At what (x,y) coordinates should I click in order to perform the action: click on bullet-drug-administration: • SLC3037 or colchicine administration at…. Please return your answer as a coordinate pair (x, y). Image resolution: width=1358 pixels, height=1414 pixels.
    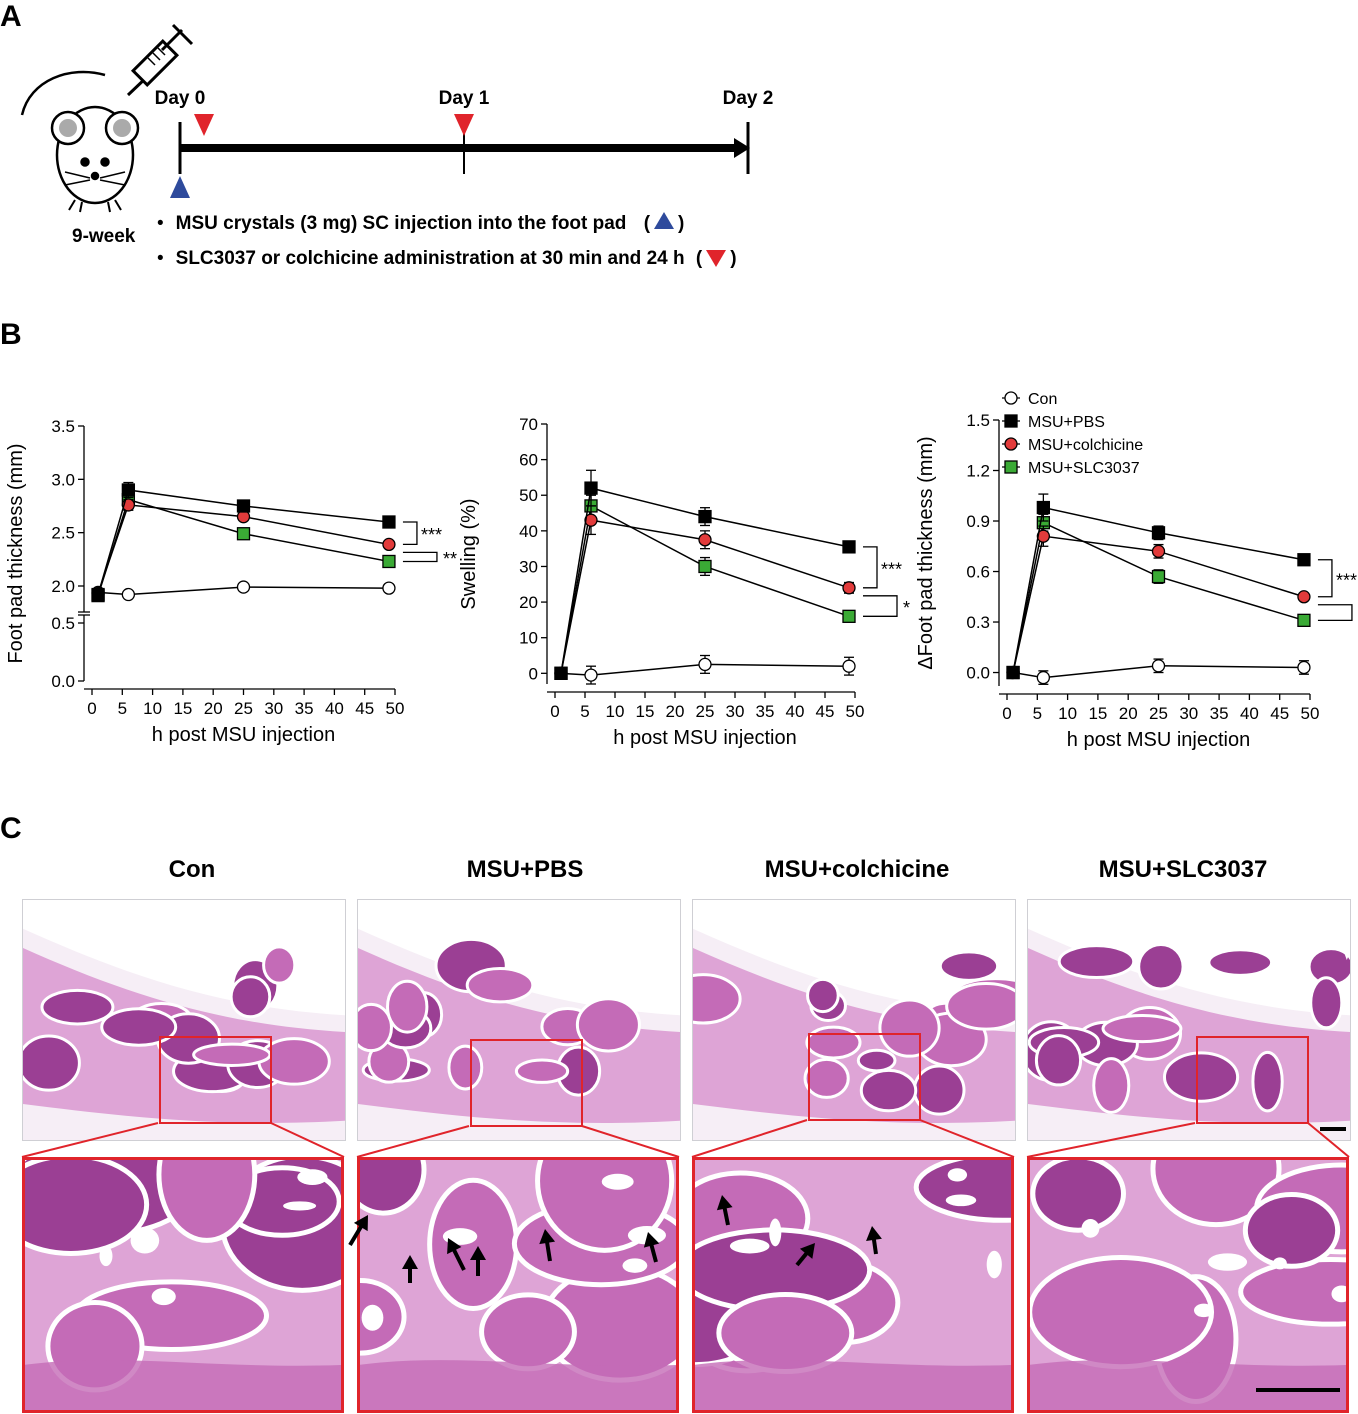
    Looking at the image, I should click on (447, 258).